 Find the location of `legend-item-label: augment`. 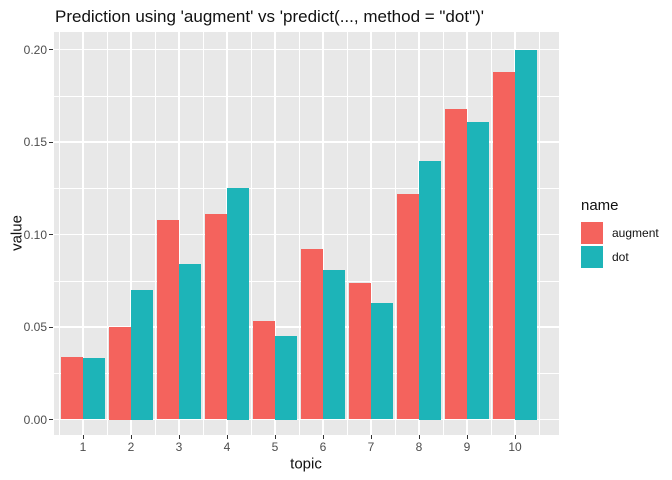

legend-item-label: augment is located at coordinates (635, 233).